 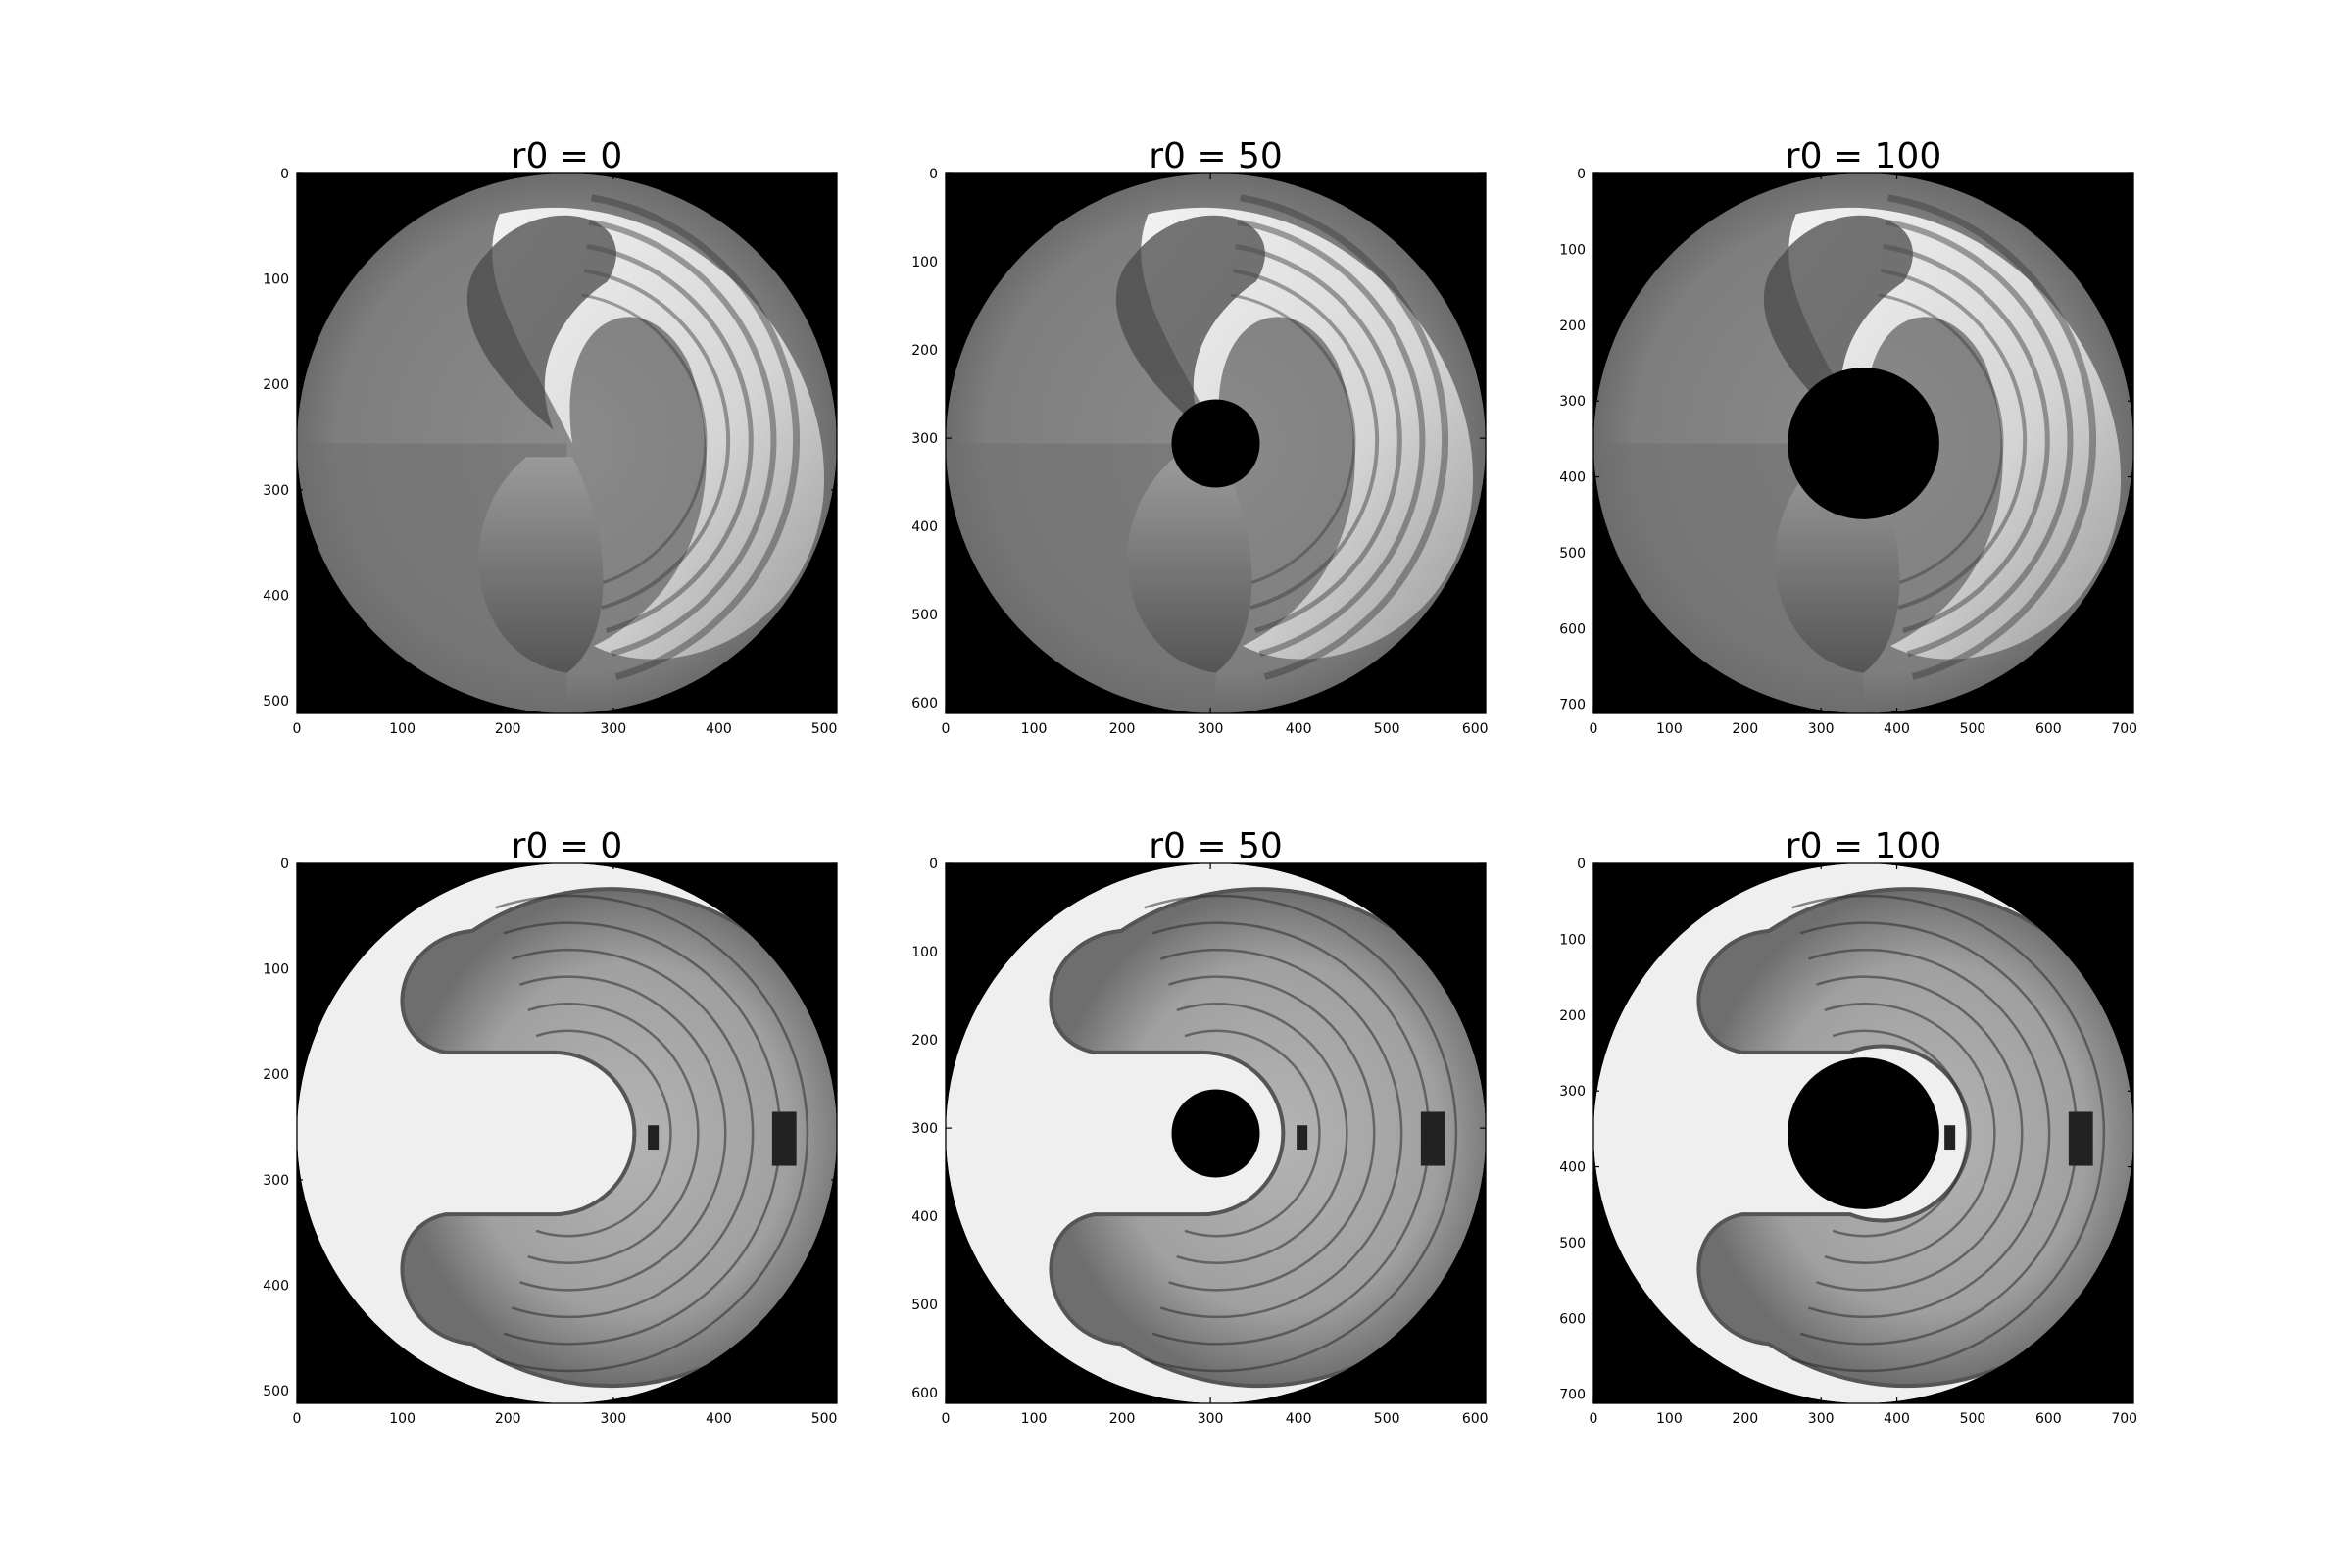 I want to click on subplot-4: r0 = 0 0 100 200 300 400 500 0 100 200 300 400 500, so click(x=550, y=1126).